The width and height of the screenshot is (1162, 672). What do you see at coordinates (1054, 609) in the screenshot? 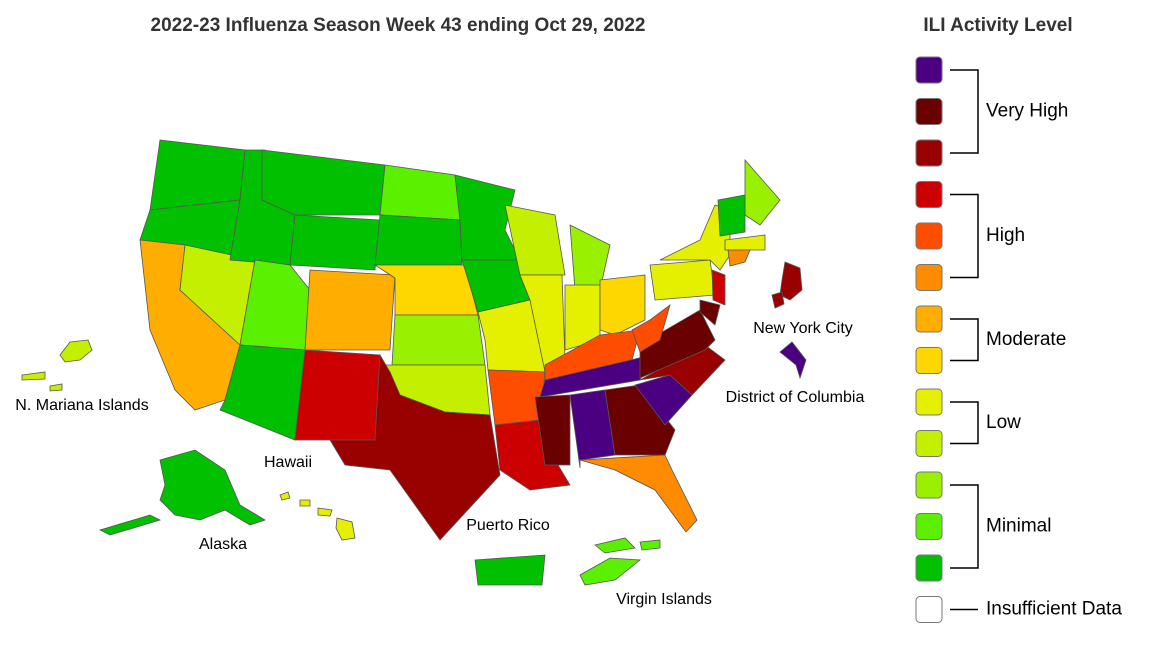
I see `legend-label: Insufficient Data` at bounding box center [1054, 609].